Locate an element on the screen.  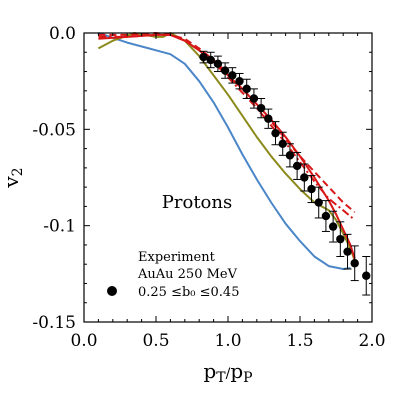
particle-label: Protons is located at coordinates (197, 202).